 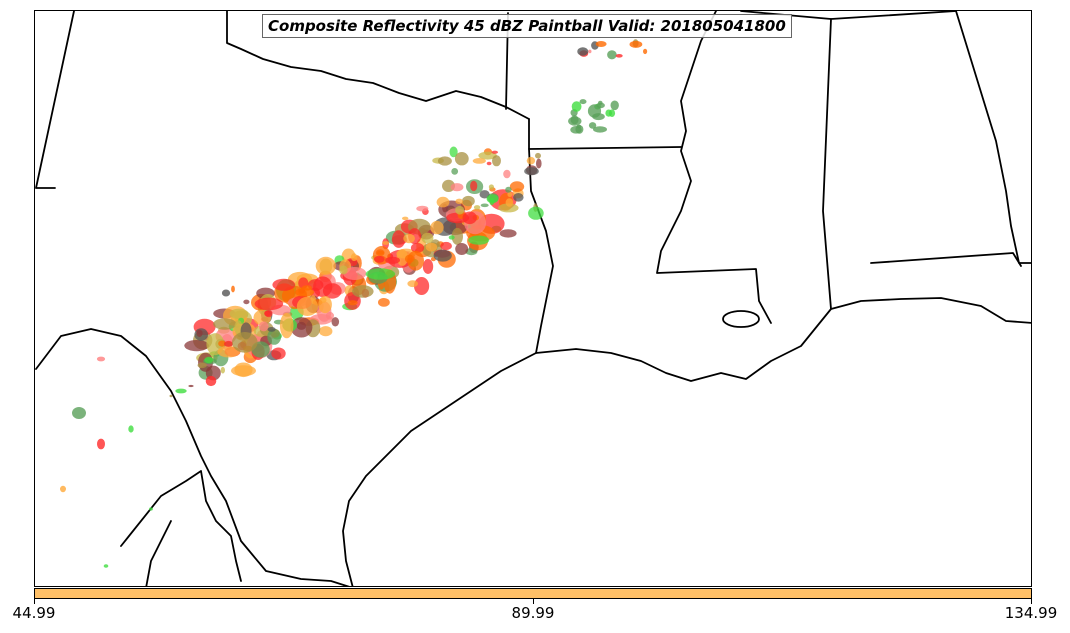 What do you see at coordinates (34, 613) in the screenshot?
I see `colorbar-tick-label-min: 44.99` at bounding box center [34, 613].